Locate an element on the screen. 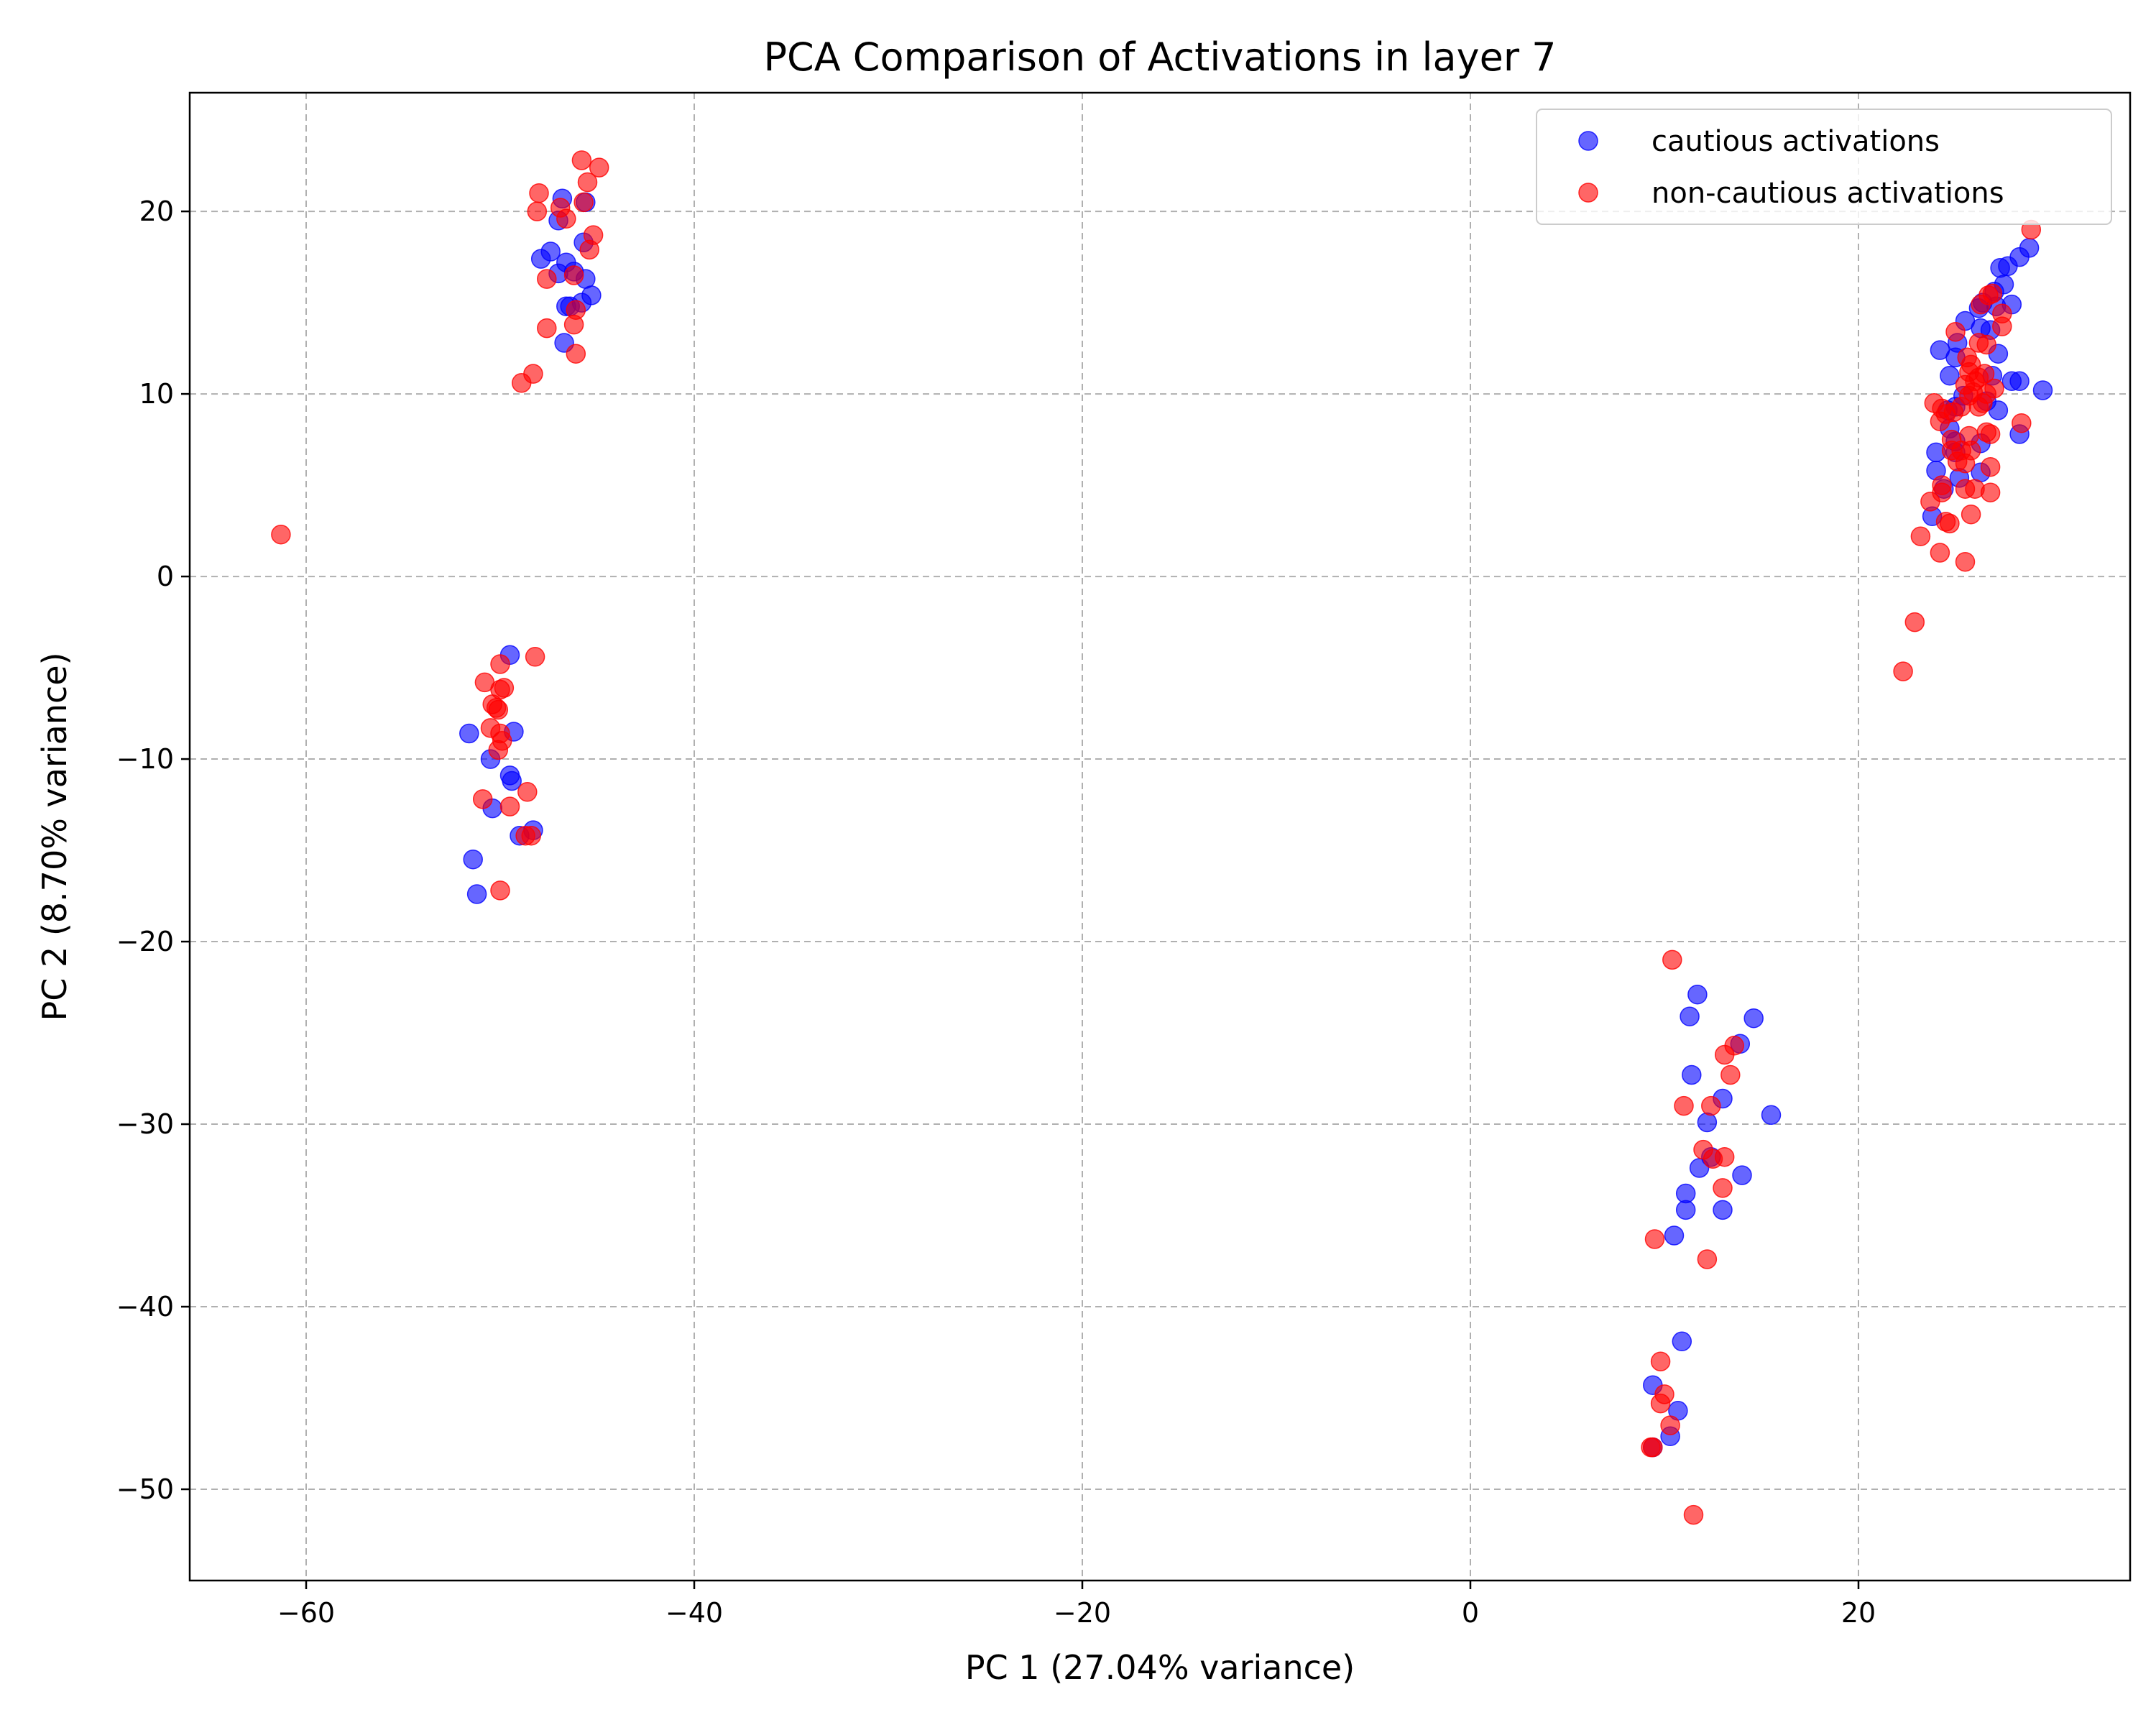  legend-frame is located at coordinates (1824, 167).